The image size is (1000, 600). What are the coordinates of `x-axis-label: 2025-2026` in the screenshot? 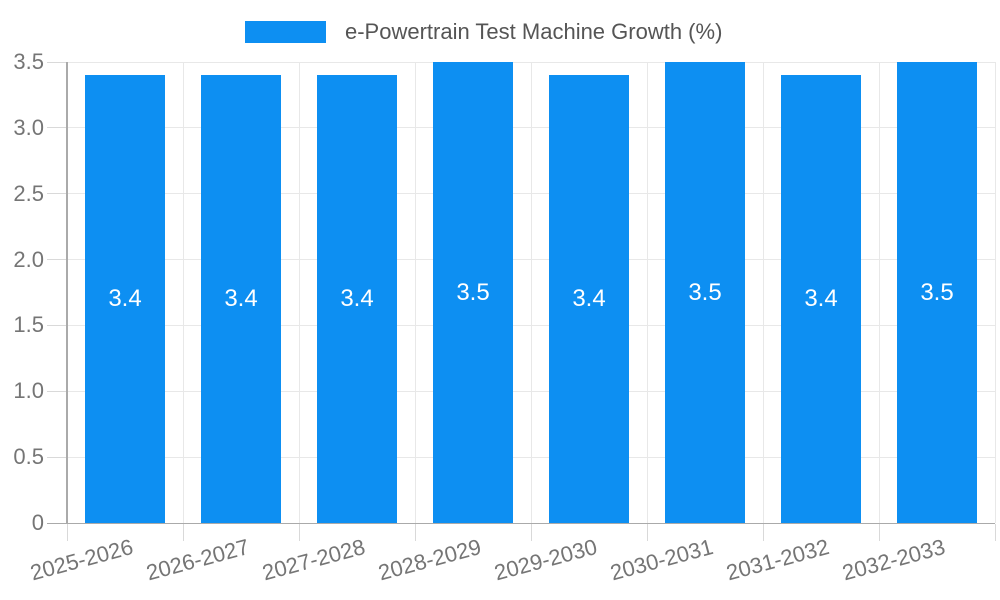 It's located at (81, 560).